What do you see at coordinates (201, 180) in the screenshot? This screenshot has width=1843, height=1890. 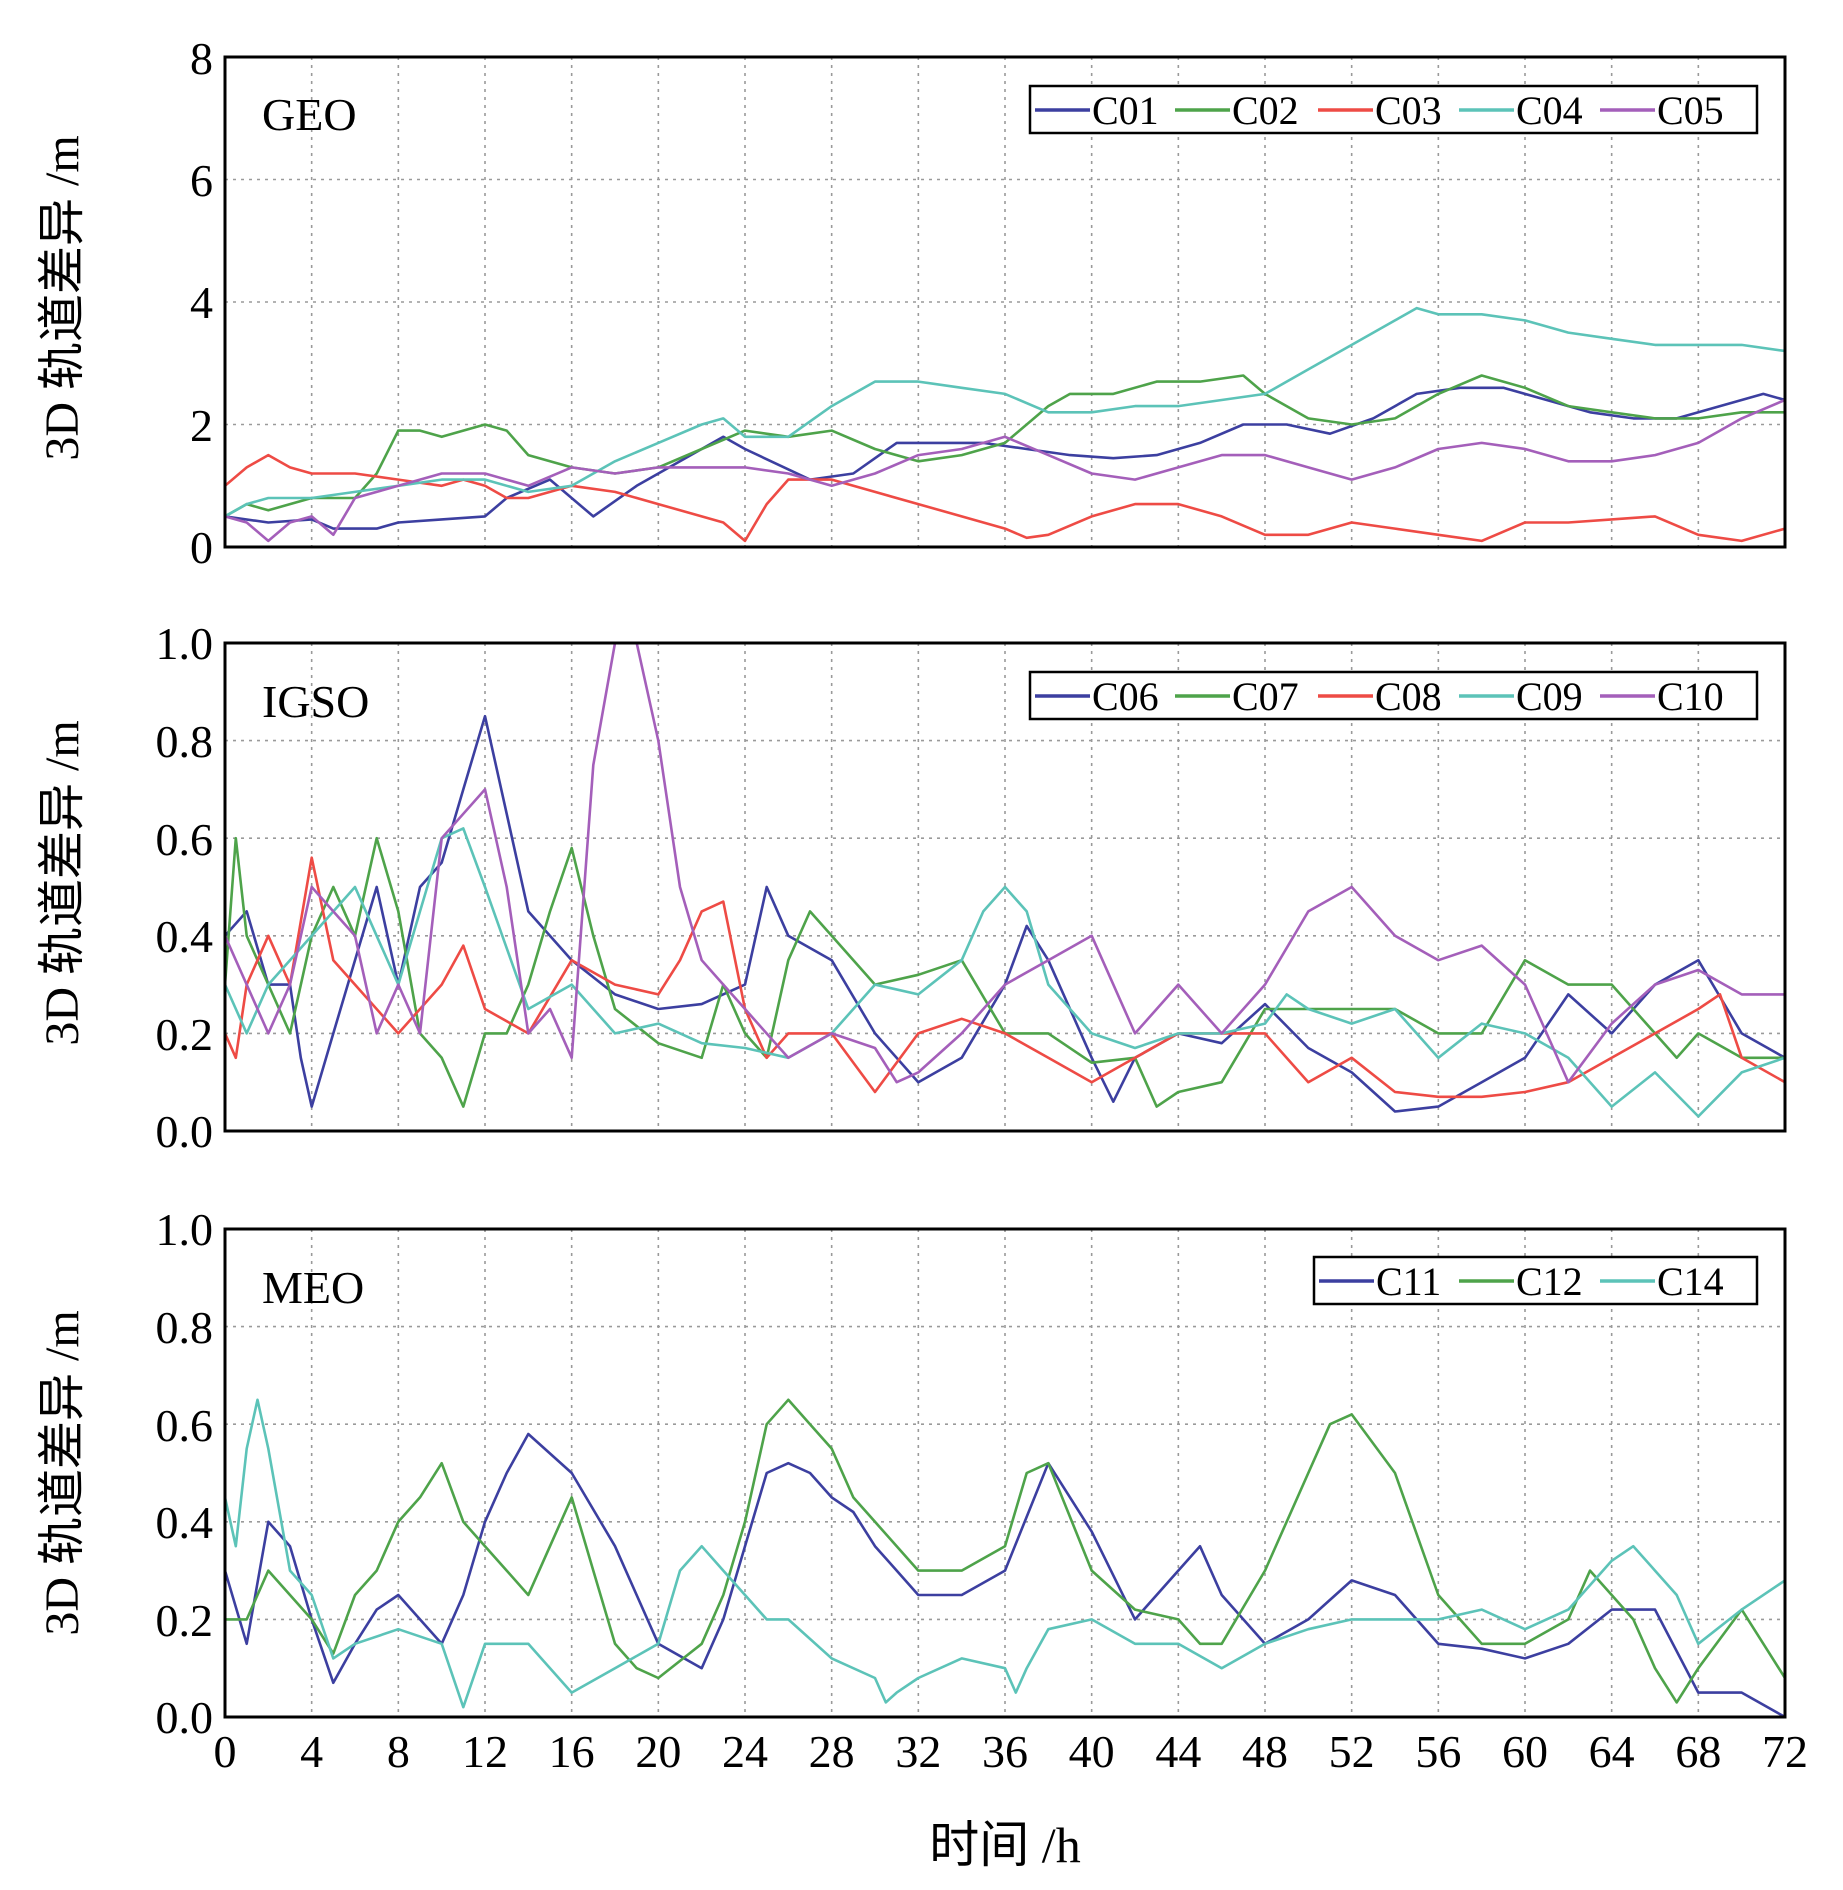 I see `ytick-label: 6` at bounding box center [201, 180].